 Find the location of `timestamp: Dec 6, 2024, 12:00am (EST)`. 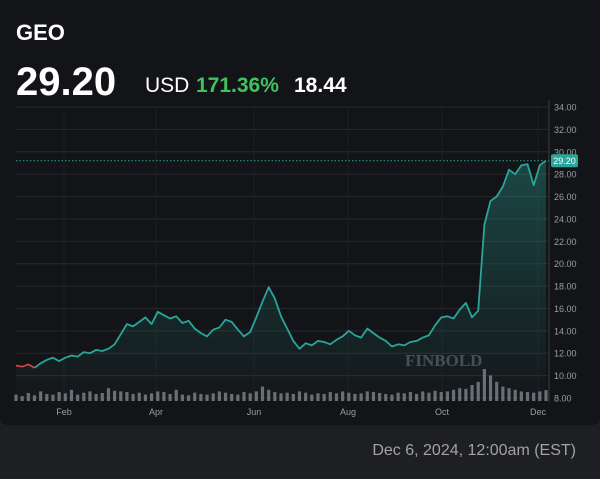

timestamp: Dec 6, 2024, 12:00am (EST) is located at coordinates (474, 450).